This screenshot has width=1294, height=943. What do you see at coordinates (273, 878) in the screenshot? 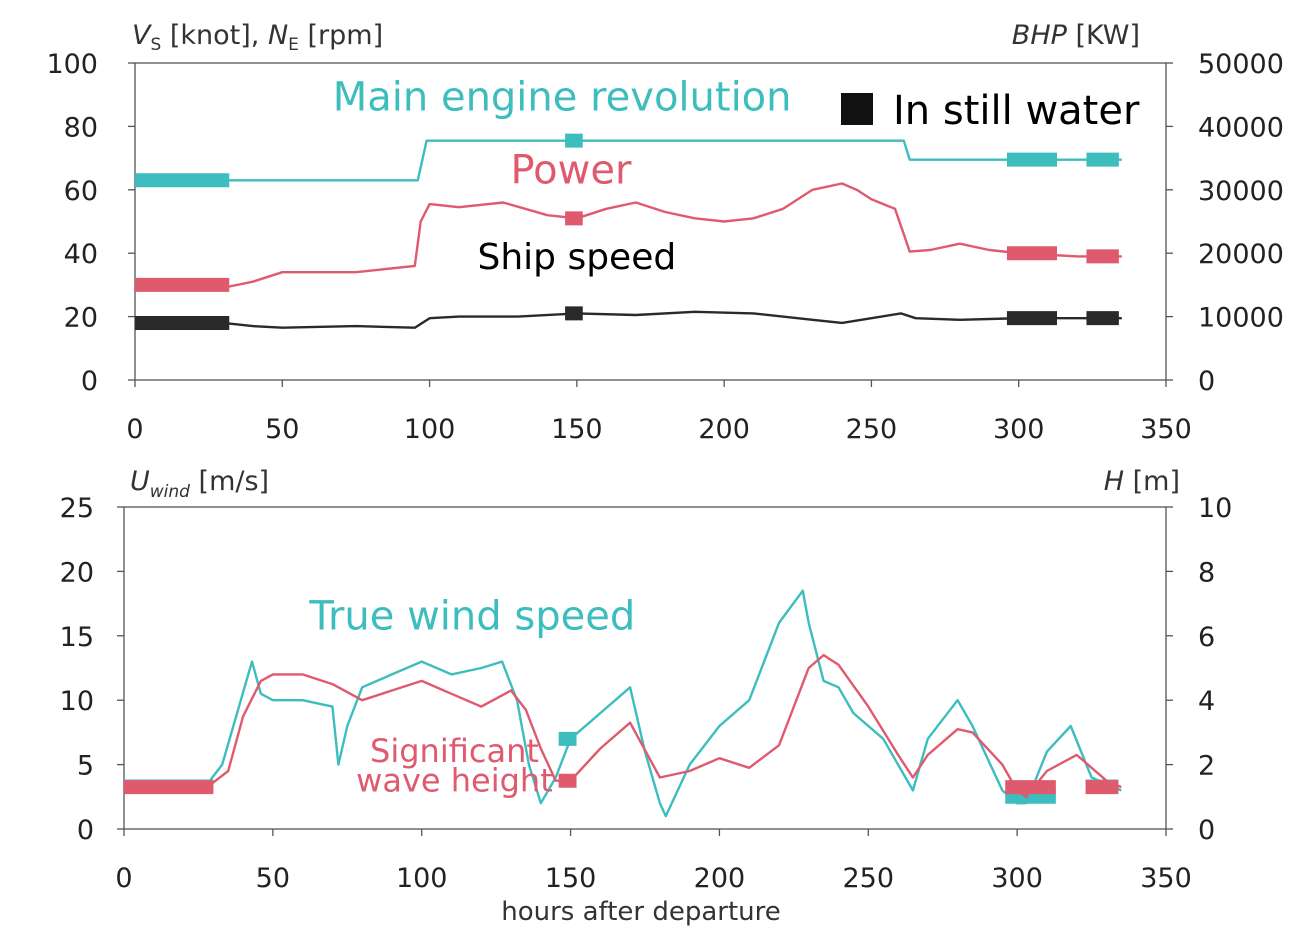
I see `bottom-chart-x-tick-label: 50` at bounding box center [273, 878].